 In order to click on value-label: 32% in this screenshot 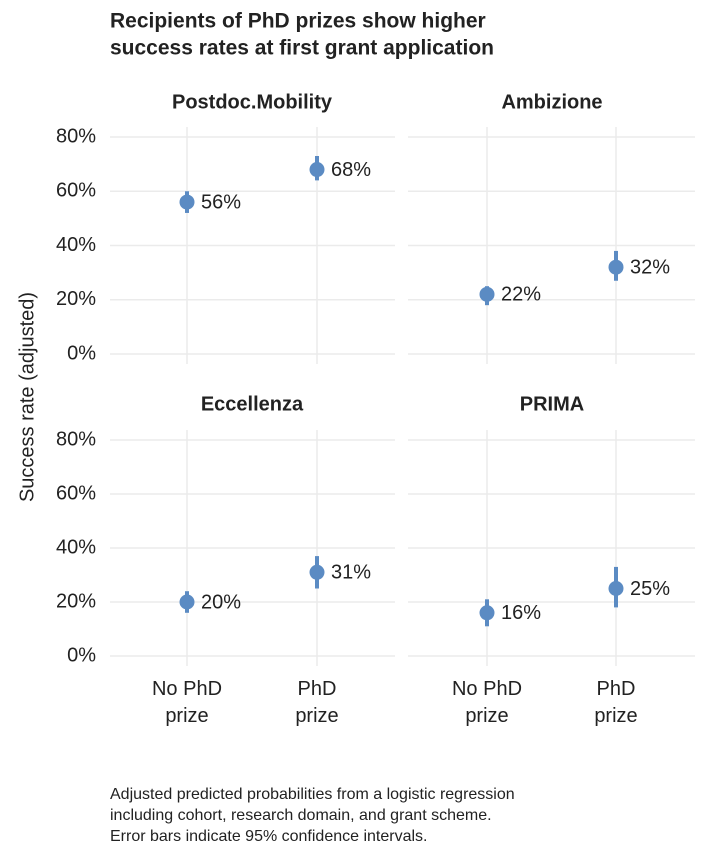, I will do `click(650, 267)`.